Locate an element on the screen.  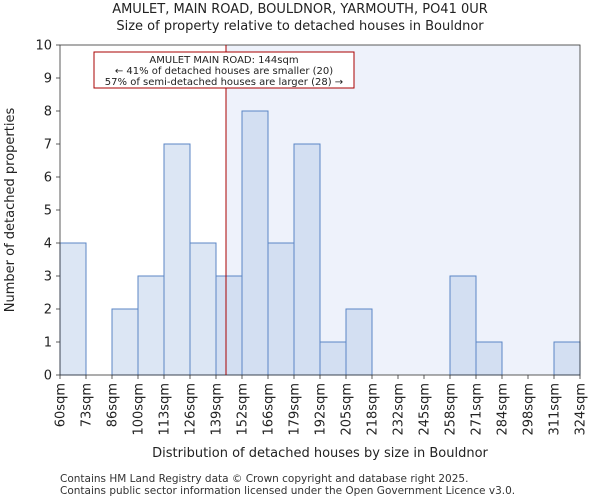
x-tick-label: 113sqm is located at coordinates (165, 409).